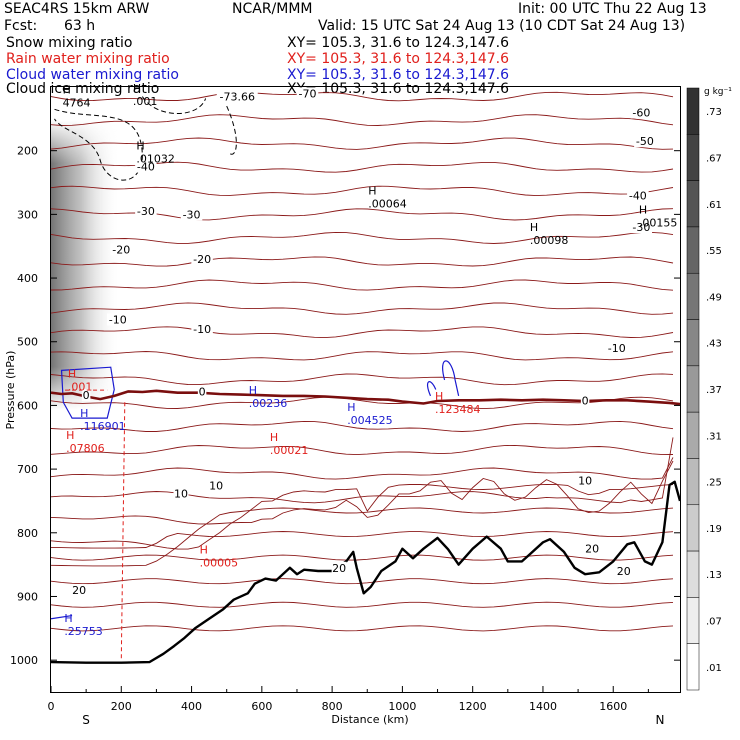 The height and width of the screenshot is (740, 740). I want to click on rain-contour, so click(123, 531).